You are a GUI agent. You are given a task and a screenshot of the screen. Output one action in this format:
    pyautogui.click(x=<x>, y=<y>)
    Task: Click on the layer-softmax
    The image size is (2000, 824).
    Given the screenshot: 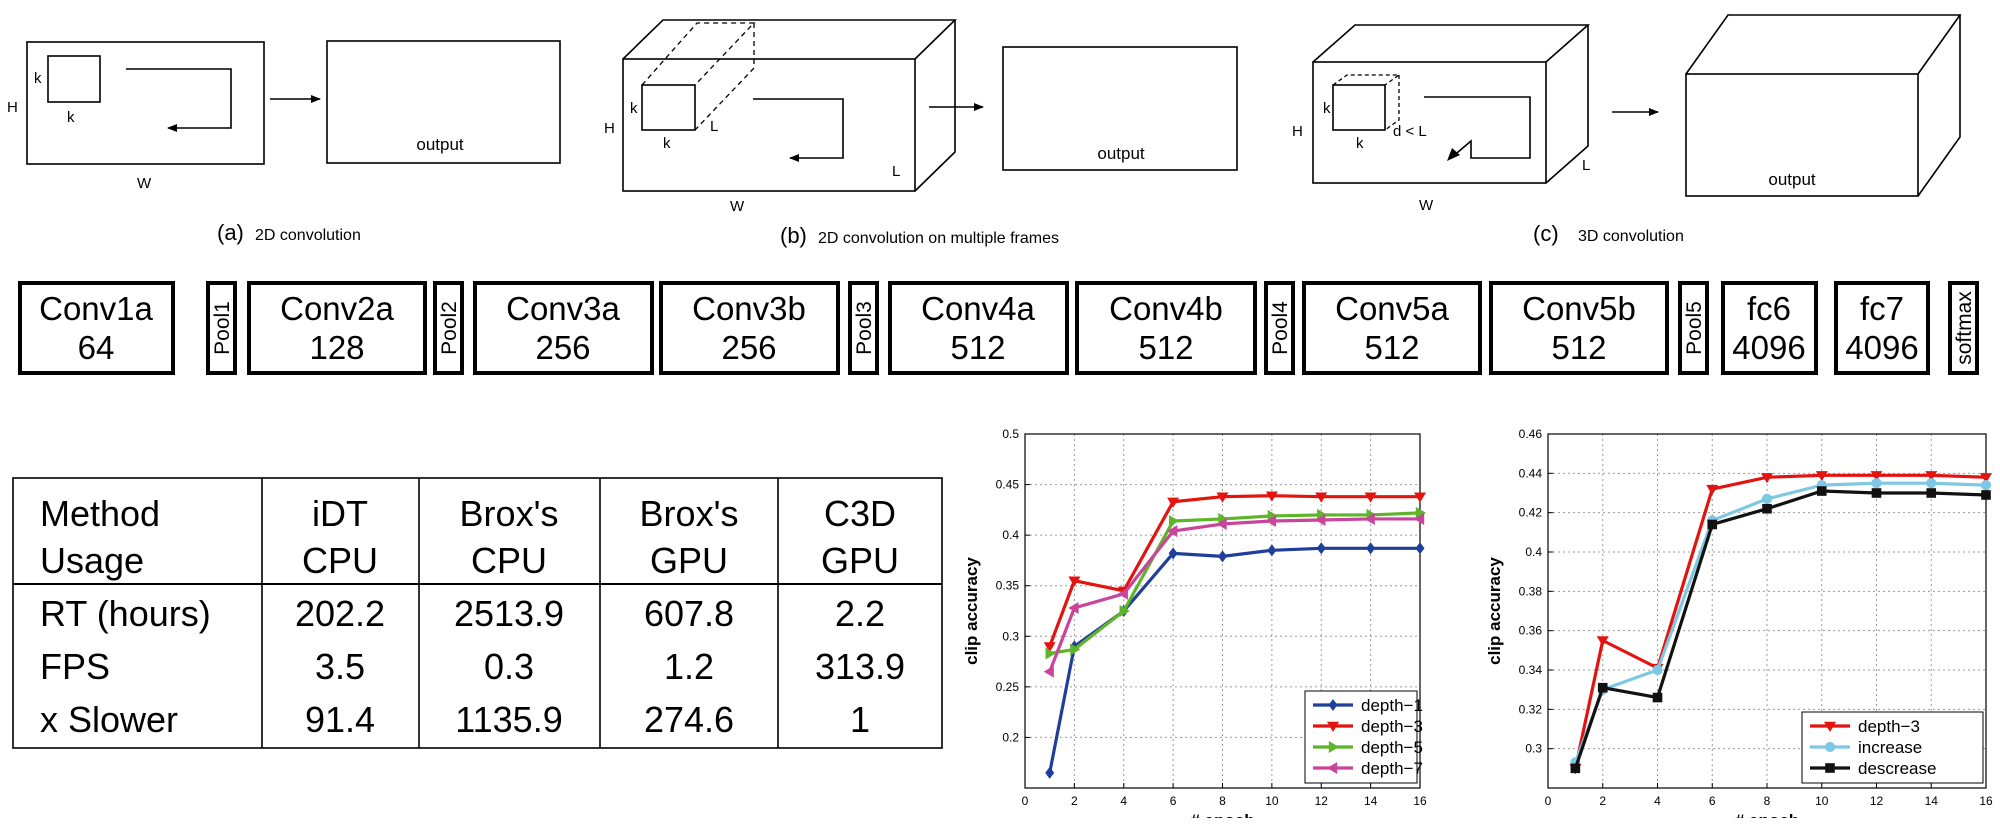 What is the action you would take?
    pyautogui.click(x=1963, y=328)
    